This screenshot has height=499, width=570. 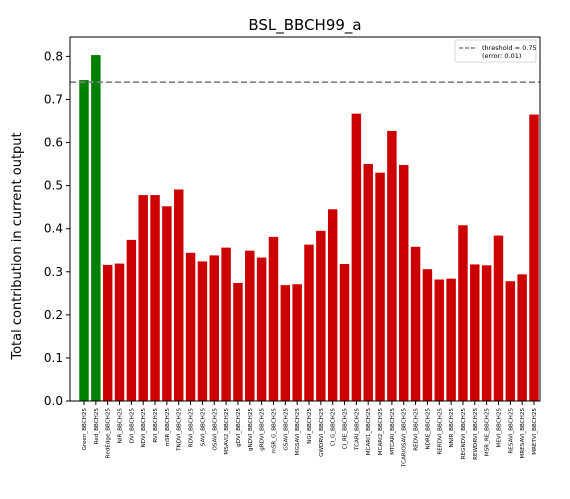 What do you see at coordinates (178, 295) in the screenshot?
I see `bar-TNDVI_BBCH25` at bounding box center [178, 295].